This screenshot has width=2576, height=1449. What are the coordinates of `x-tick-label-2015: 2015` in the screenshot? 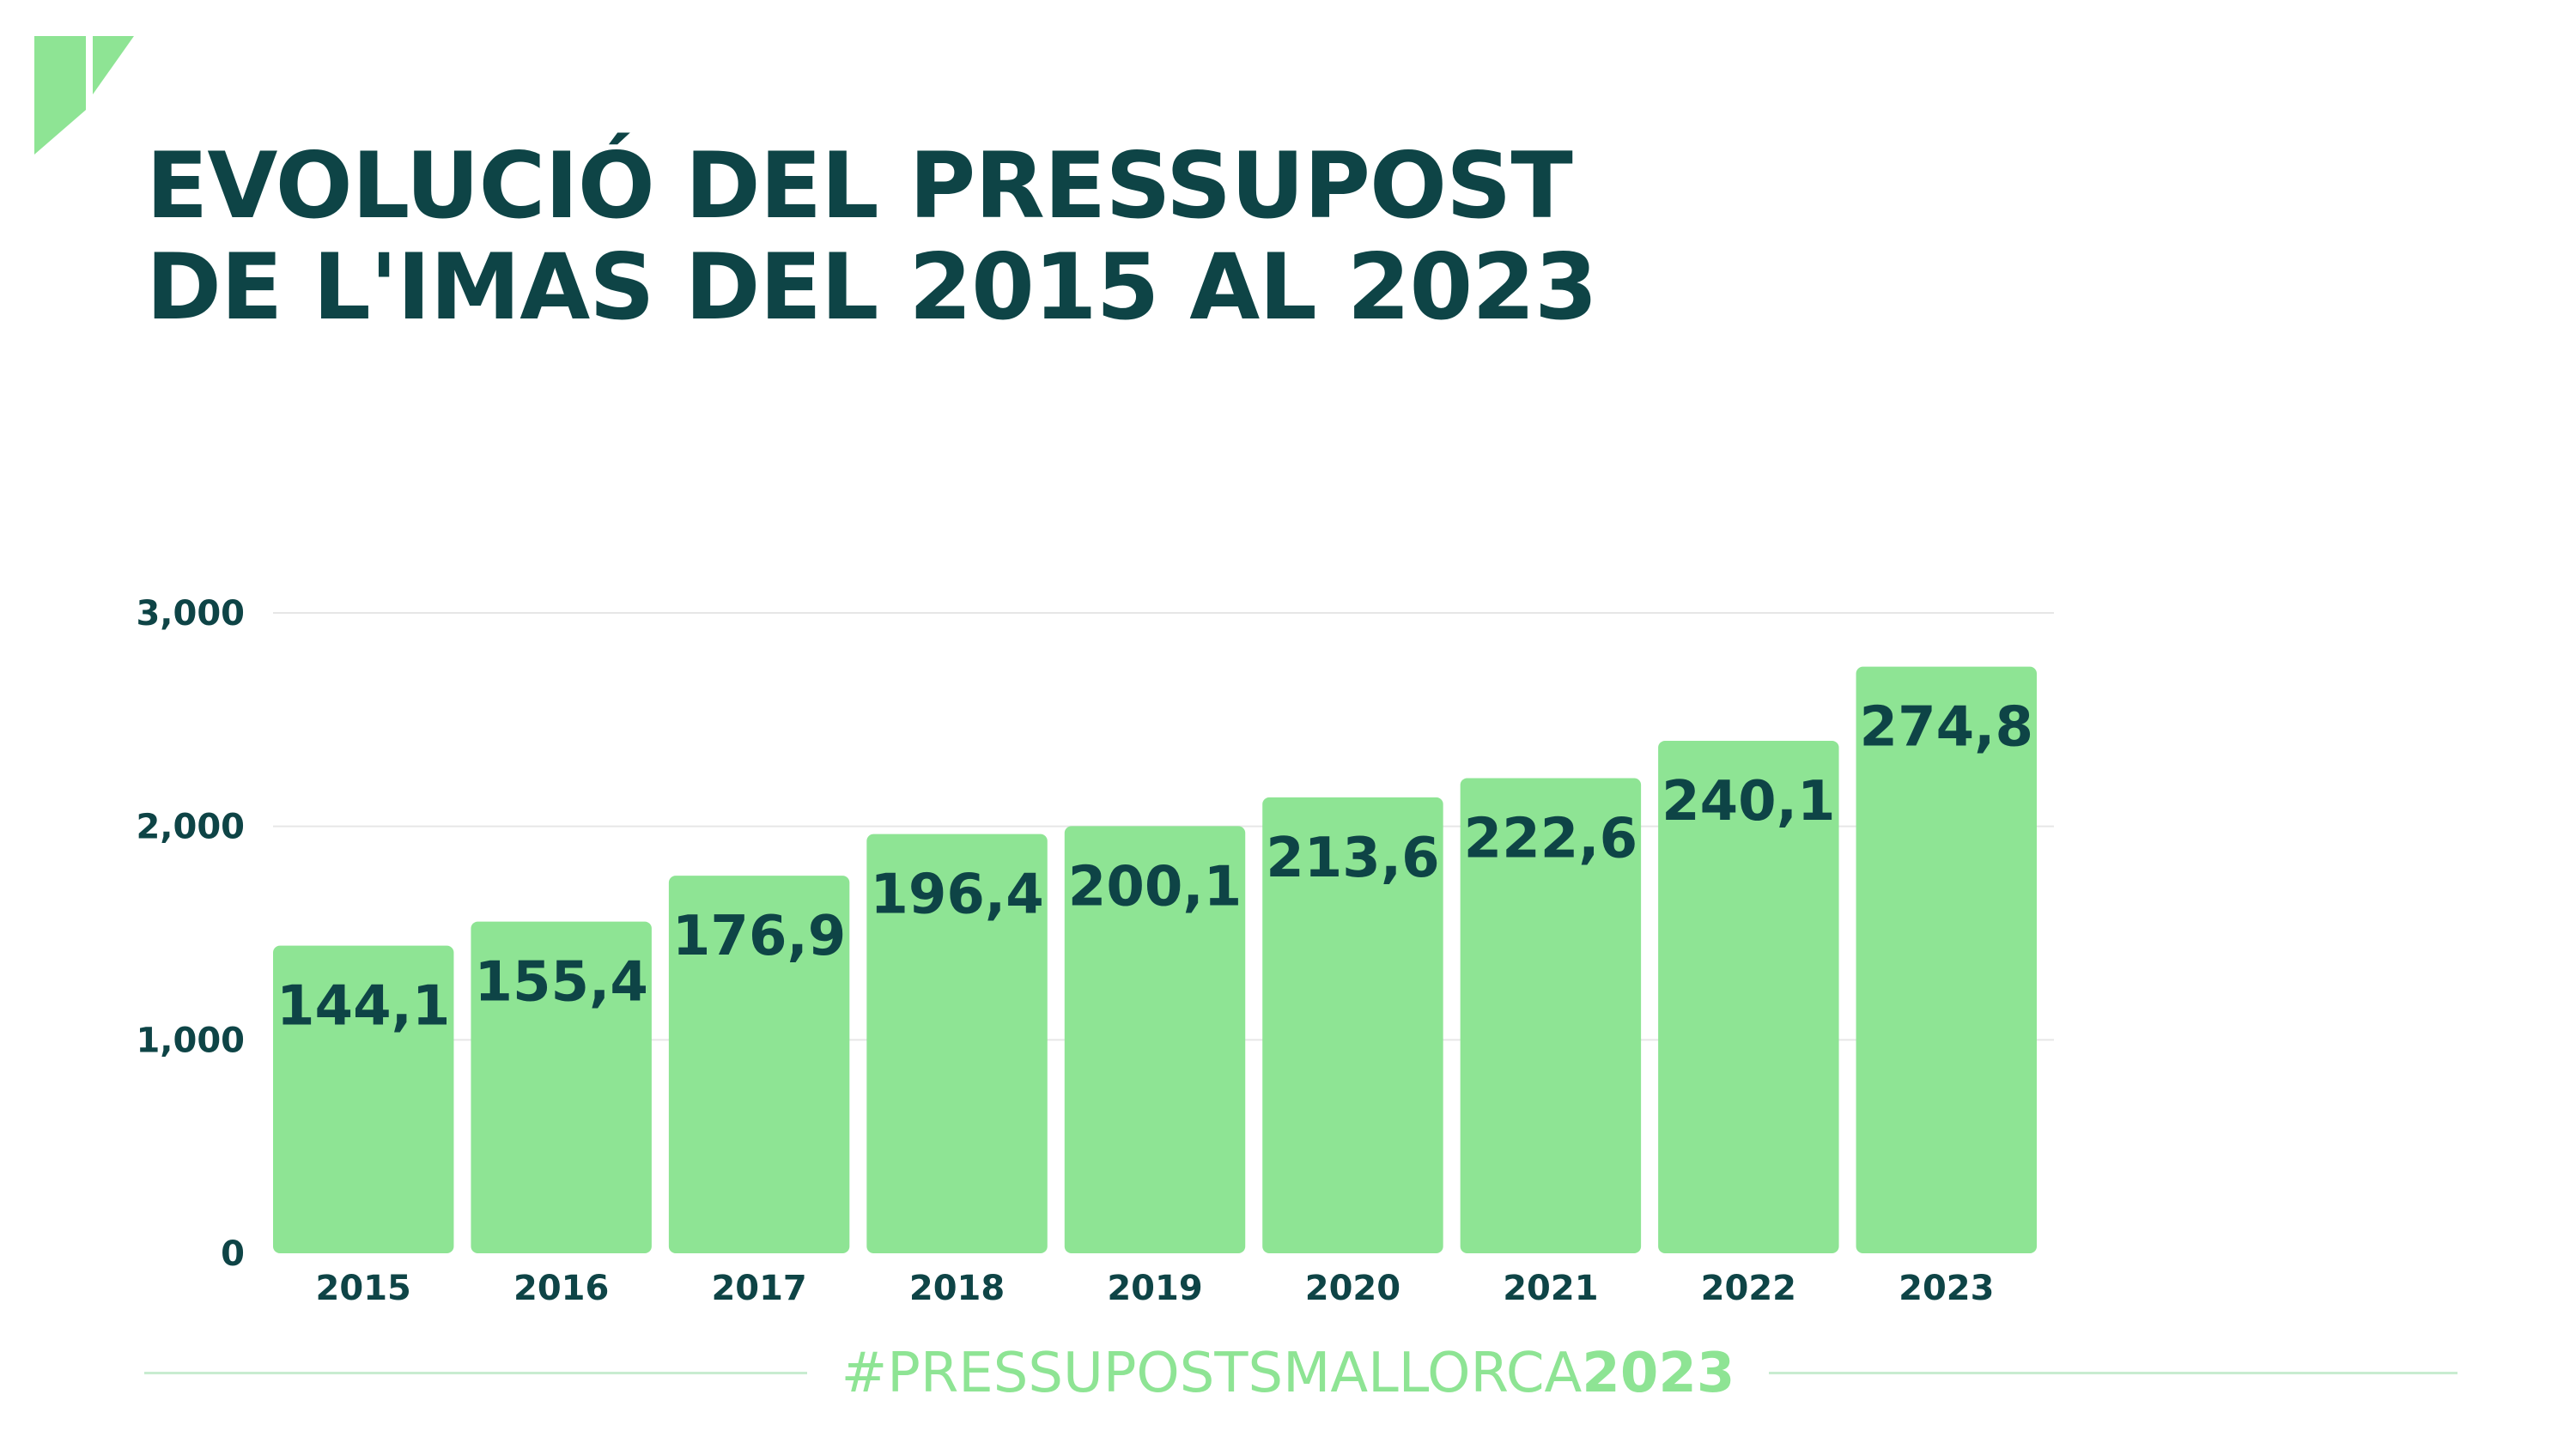 It's located at (364, 1288).